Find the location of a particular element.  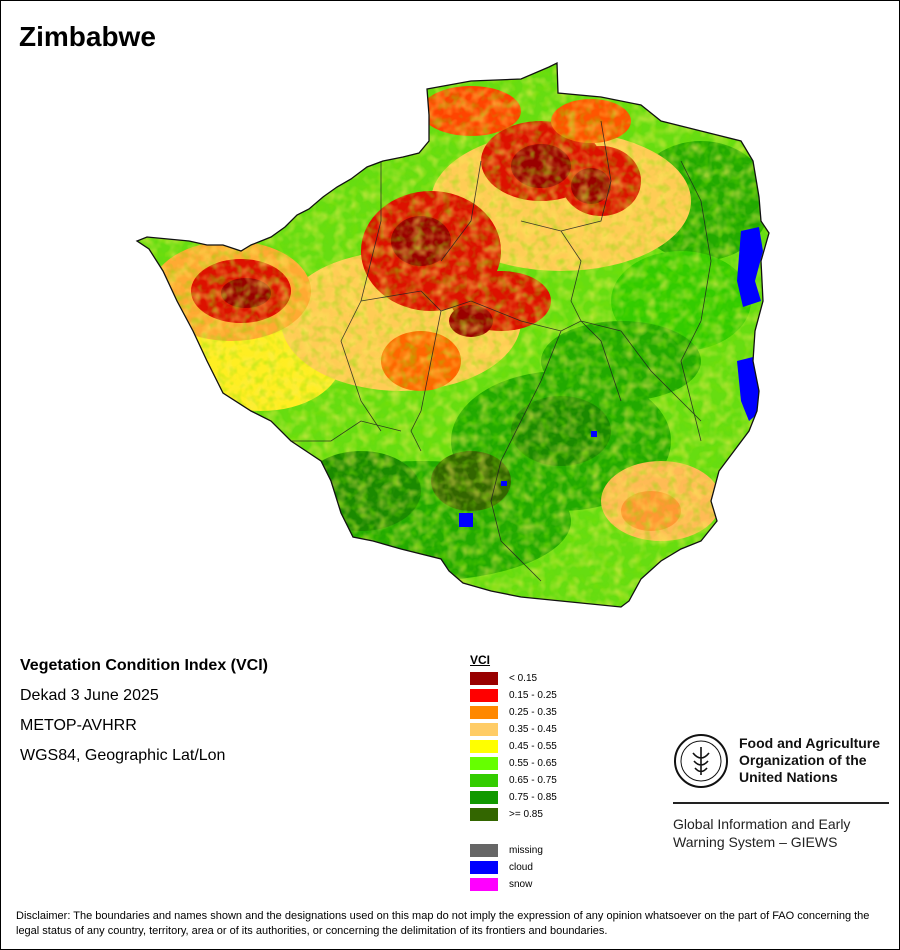

legend-item: 0.15 - 0.25 is located at coordinates (513, 695).